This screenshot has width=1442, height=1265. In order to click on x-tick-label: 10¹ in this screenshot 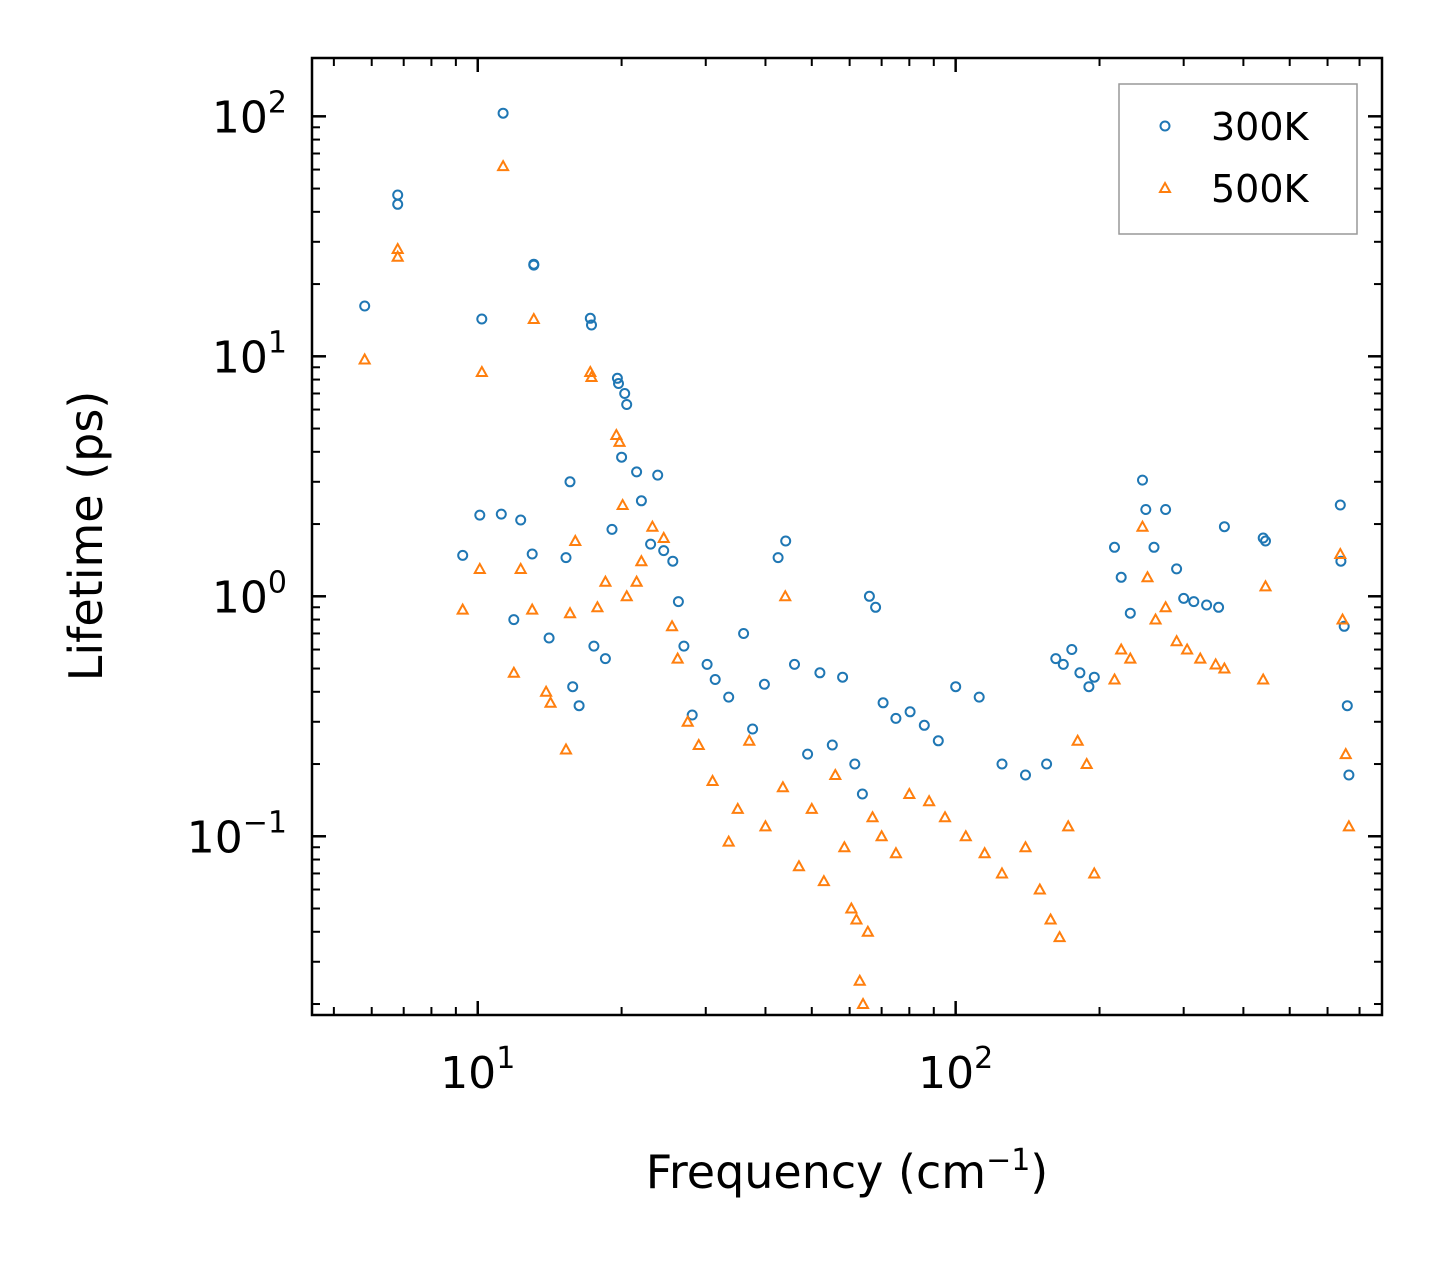, I will do `click(477, 1070)`.